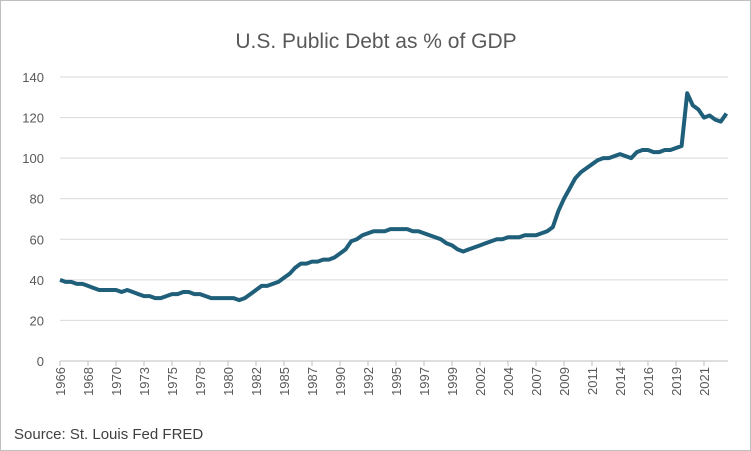 This screenshot has height=451, width=751. I want to click on x-tick-label: 1973, so click(144, 381).